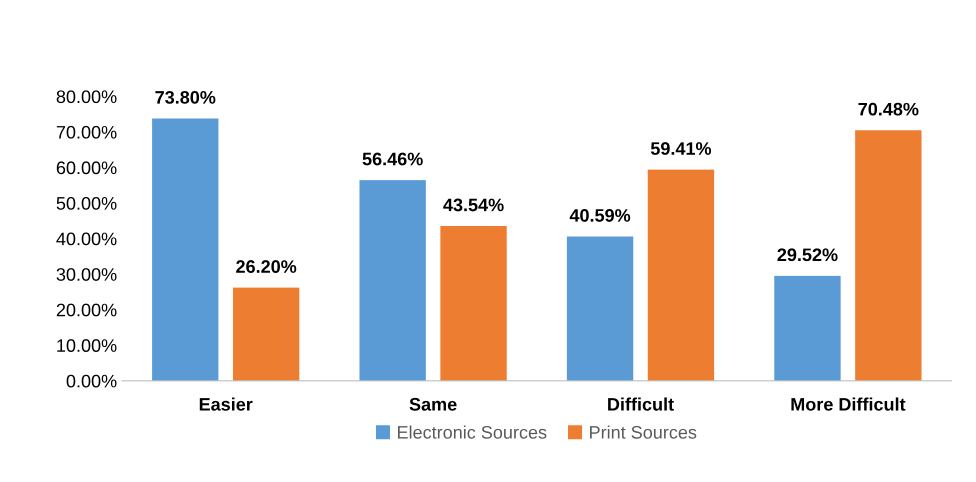  Describe the element at coordinates (86, 310) in the screenshot. I see `y-tick-label: 20.00%` at that location.